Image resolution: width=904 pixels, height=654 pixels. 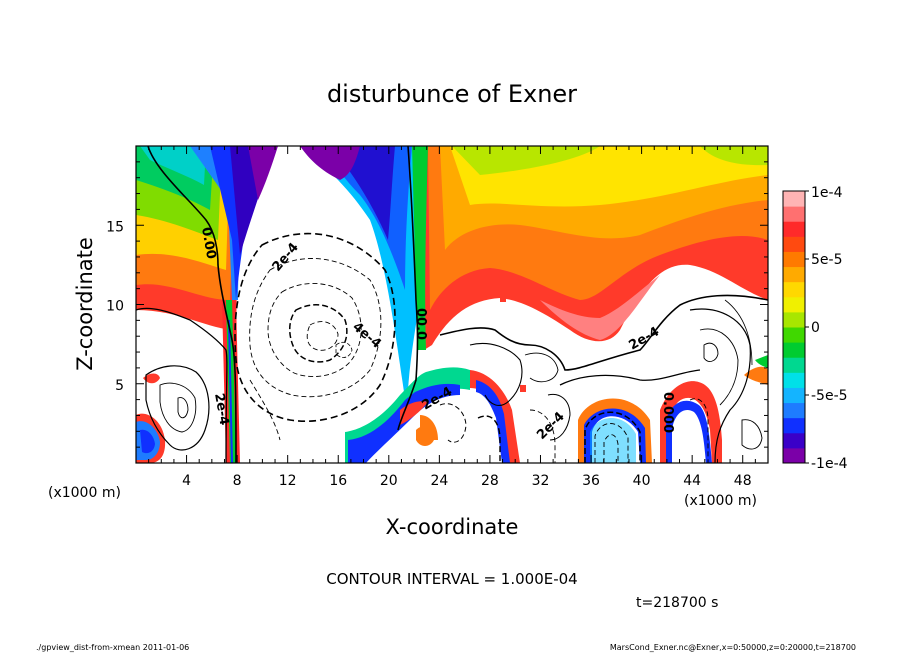 I want to click on x-tick-label: 20, so click(x=389, y=481).